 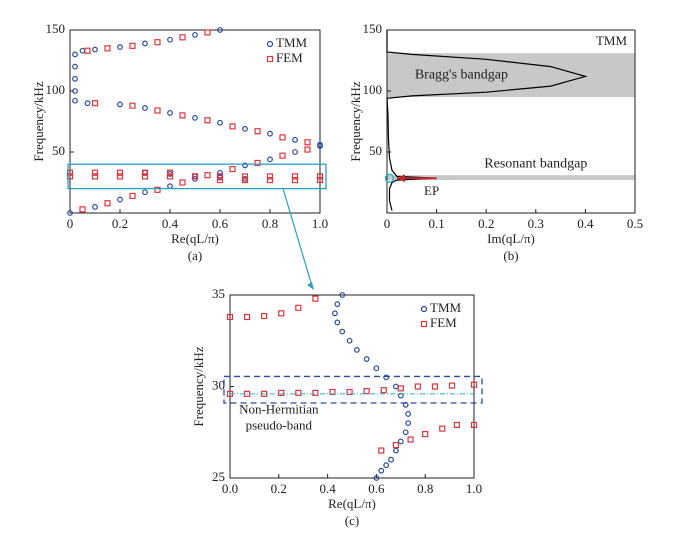 I want to click on zoom-box, so click(x=197, y=176).